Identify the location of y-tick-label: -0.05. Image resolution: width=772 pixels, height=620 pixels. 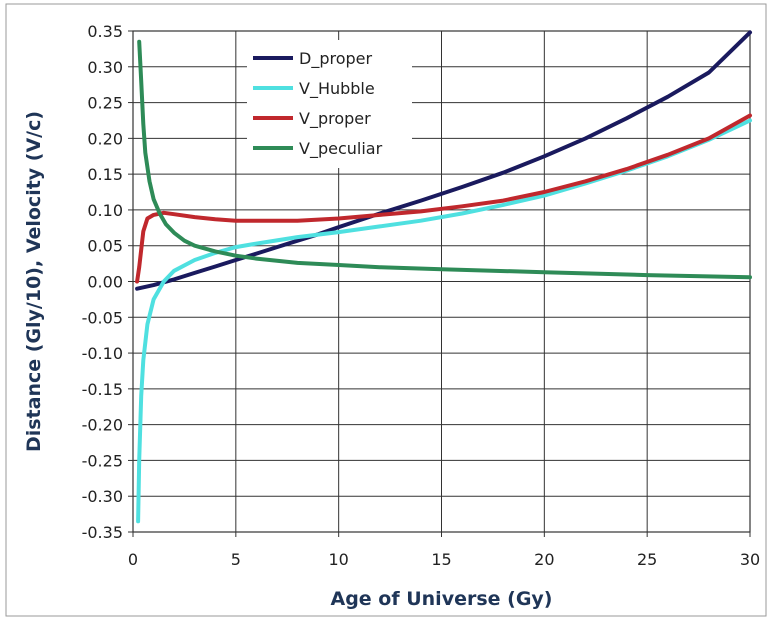
(102, 317).